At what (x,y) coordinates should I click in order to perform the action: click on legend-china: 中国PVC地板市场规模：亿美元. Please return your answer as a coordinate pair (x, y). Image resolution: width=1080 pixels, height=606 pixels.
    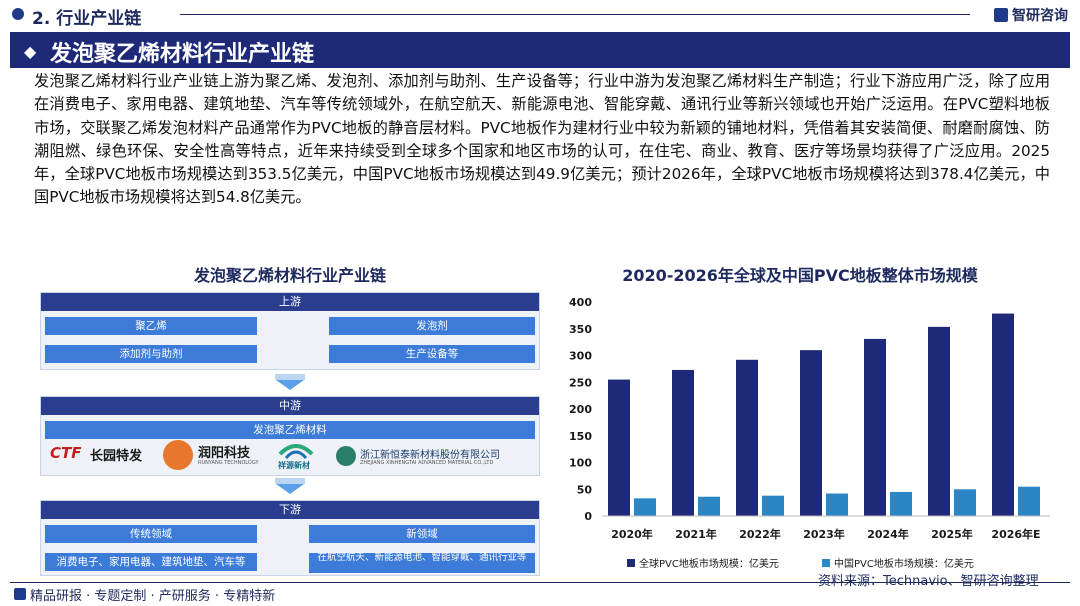
    Looking at the image, I should click on (898, 562).